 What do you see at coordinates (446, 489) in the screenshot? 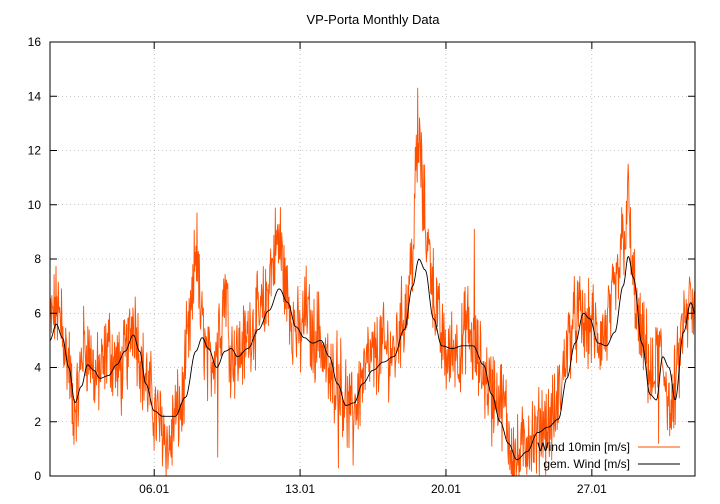
I see `x-tick-label: 20.01` at bounding box center [446, 489].